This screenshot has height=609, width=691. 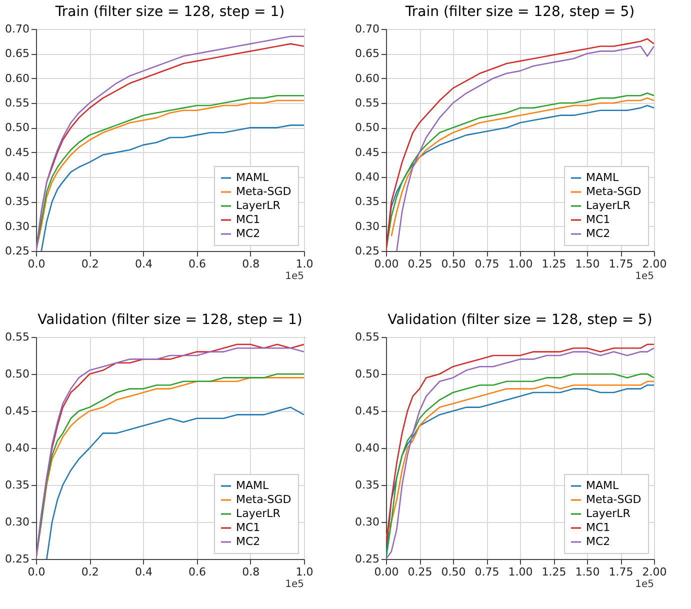 What do you see at coordinates (520, 320) in the screenshot?
I see `chart-title: Validation (filter size = 128, step = 5)` at bounding box center [520, 320].